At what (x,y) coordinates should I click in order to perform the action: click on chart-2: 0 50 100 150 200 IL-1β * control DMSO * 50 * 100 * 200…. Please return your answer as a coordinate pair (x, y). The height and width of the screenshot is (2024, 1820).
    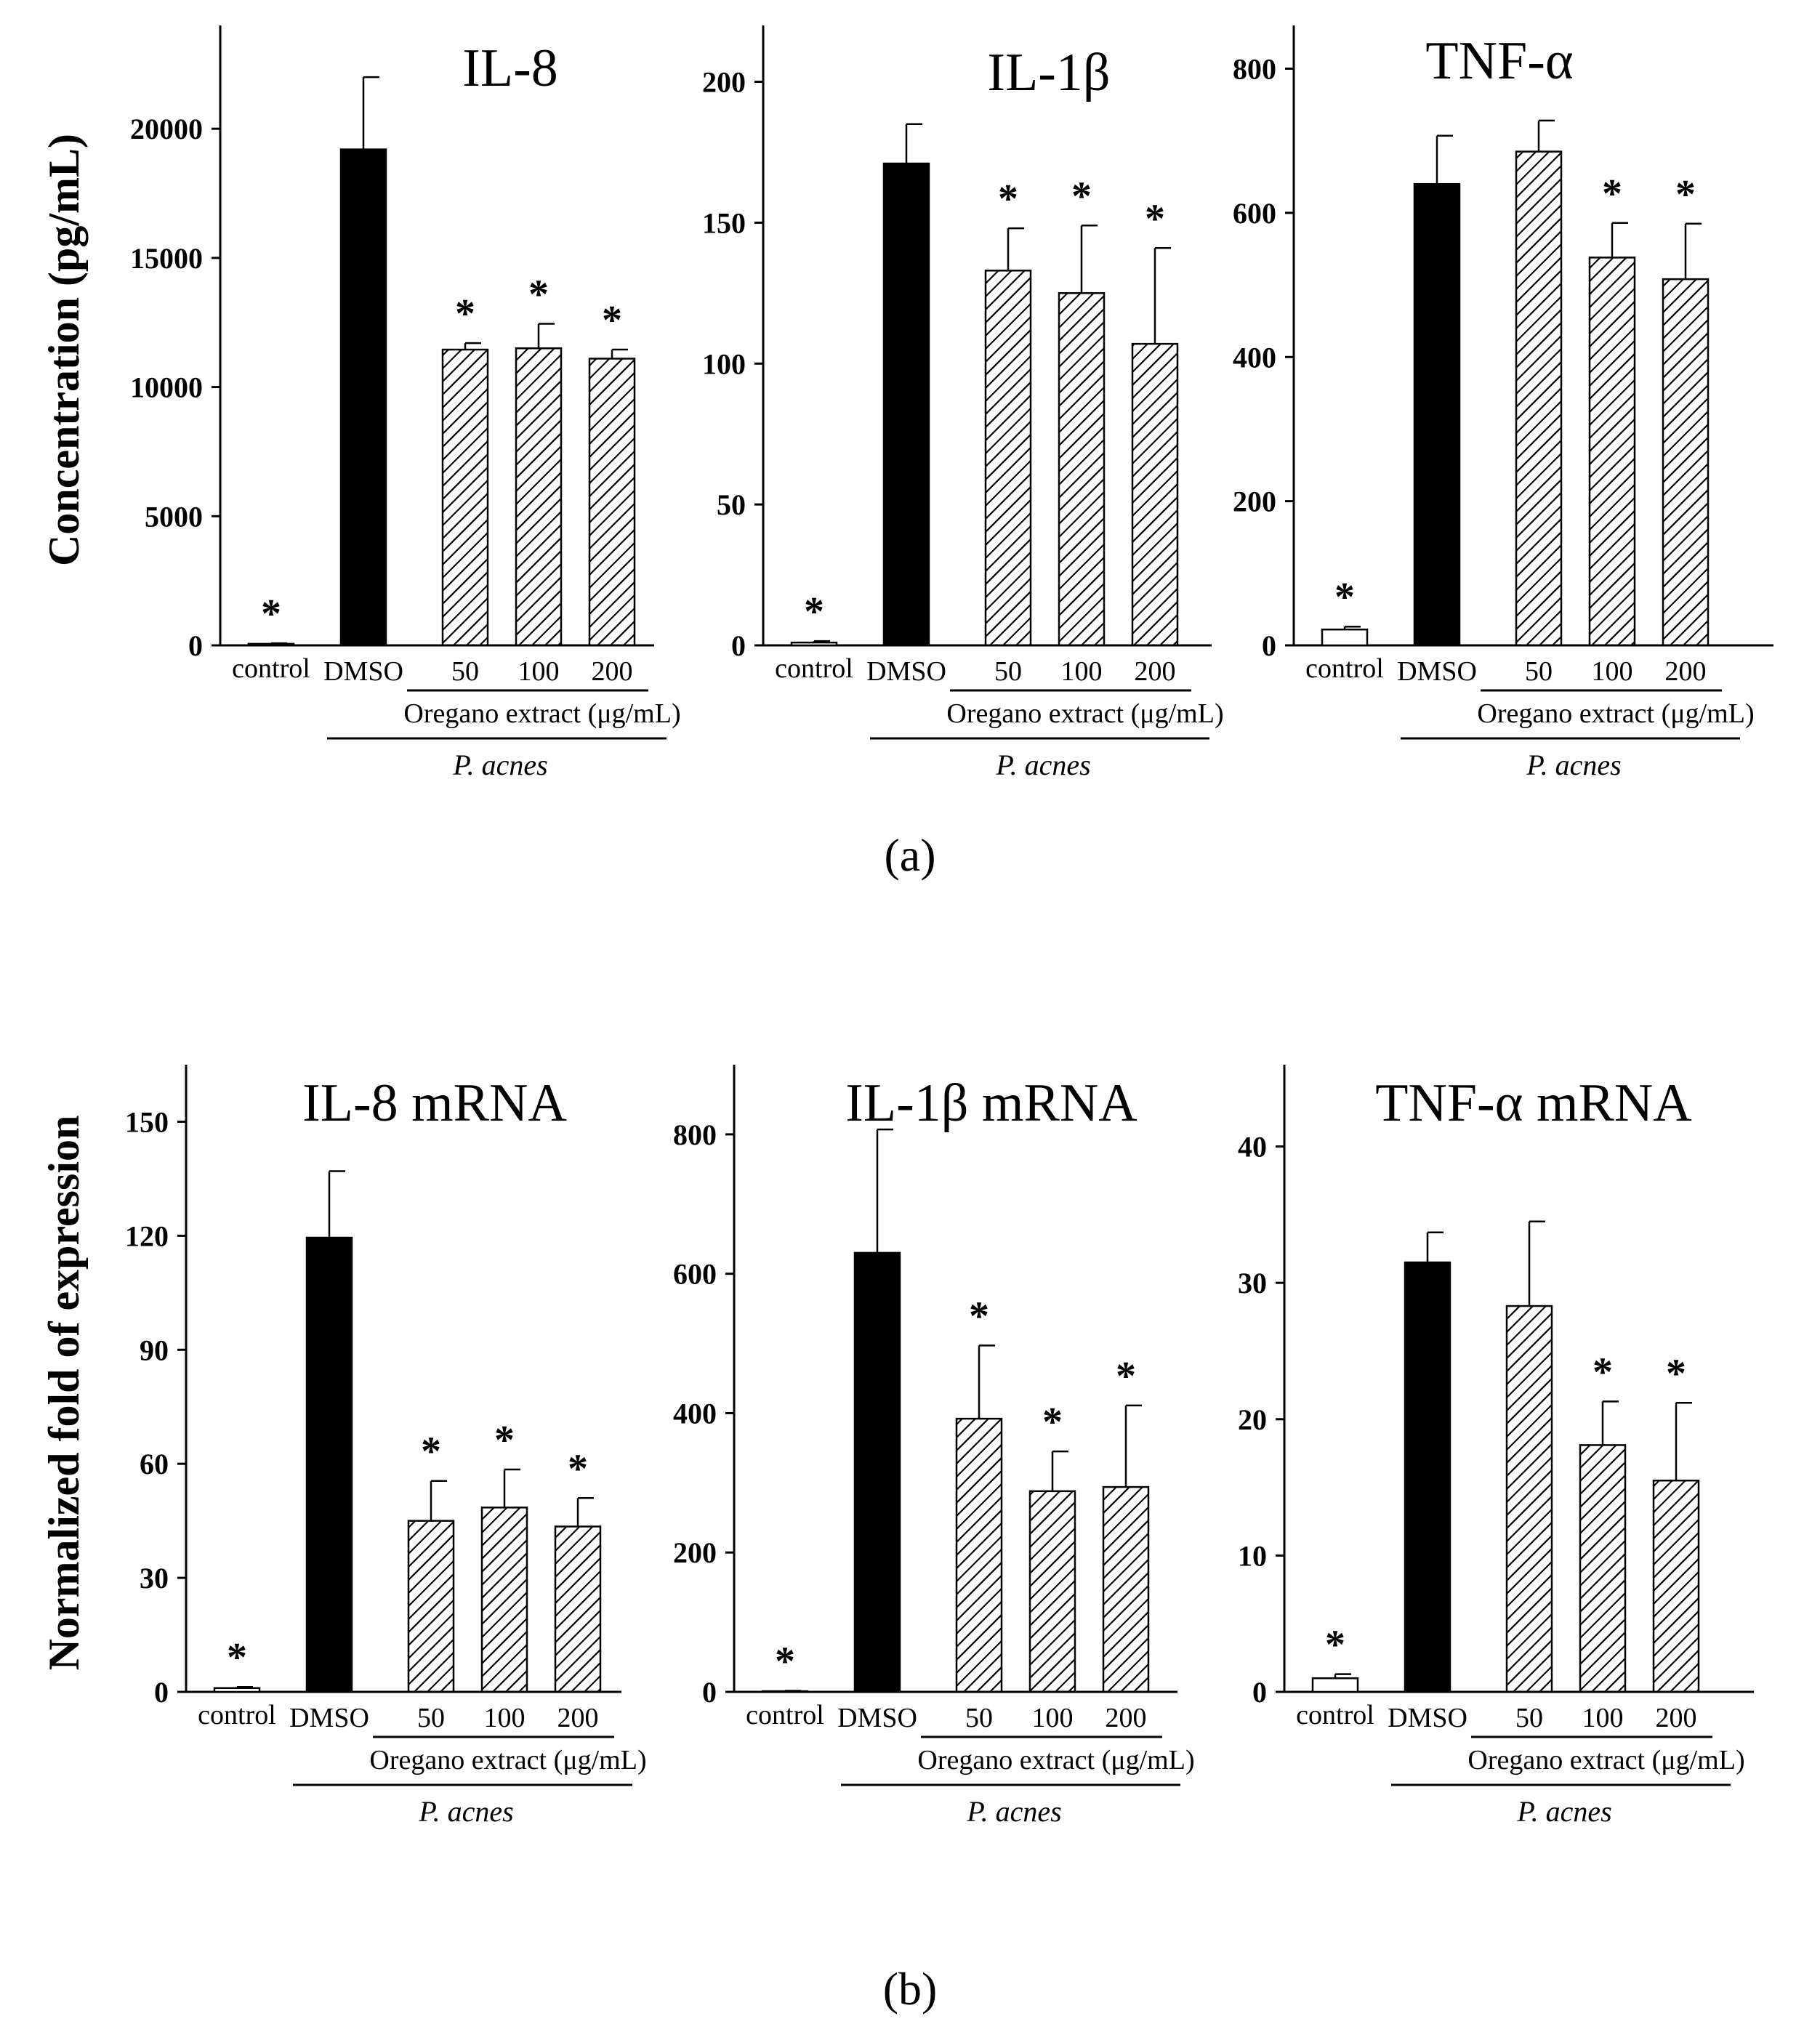
    Looking at the image, I should click on (963, 403).